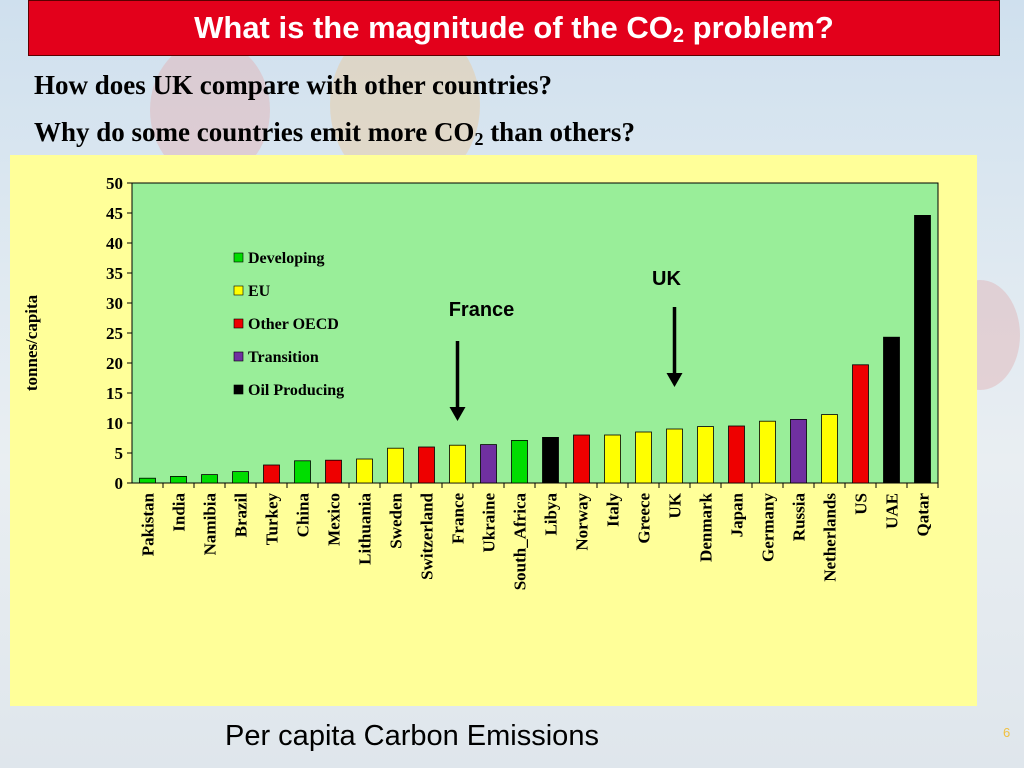  Describe the element at coordinates (643, 457) in the screenshot. I see `bar-greece` at that location.